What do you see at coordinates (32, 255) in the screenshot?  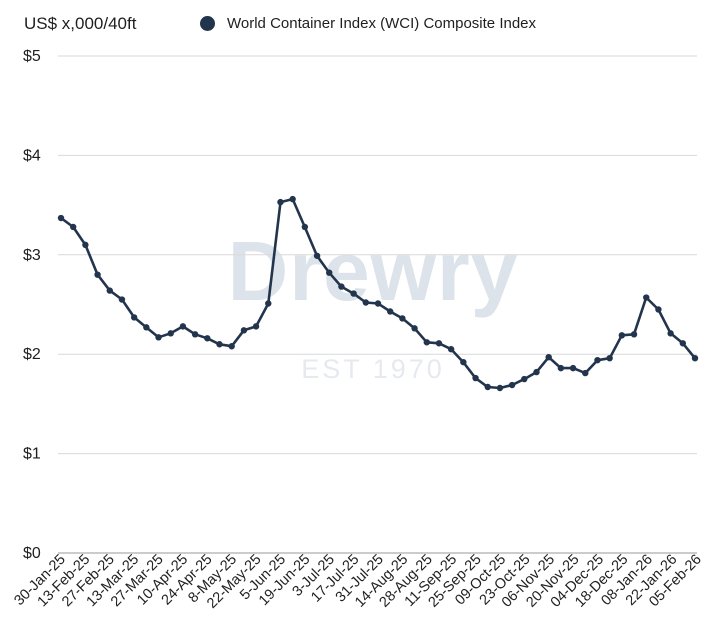 I see `y-tick-label: $3` at bounding box center [32, 255].